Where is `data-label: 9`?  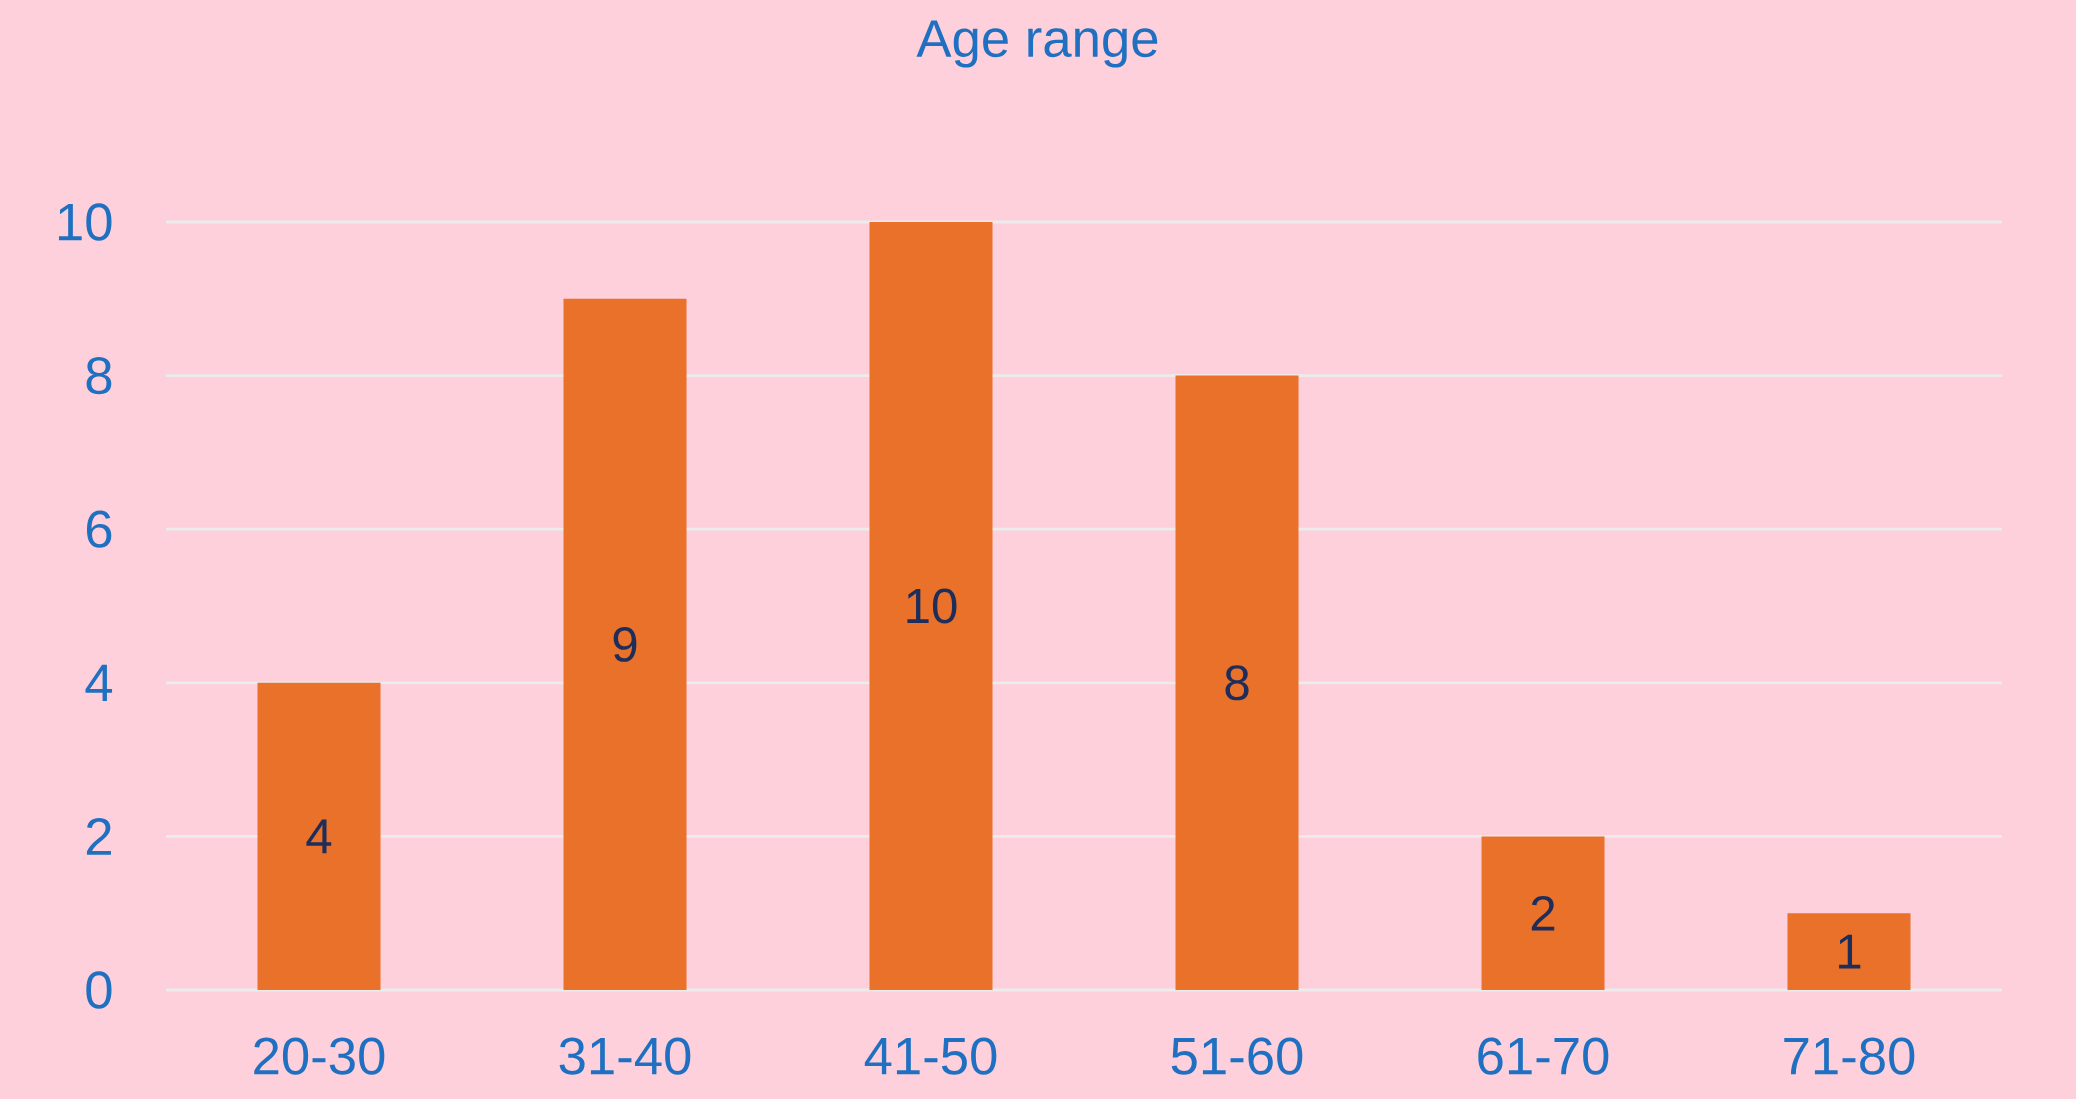 data-label: 9 is located at coordinates (625, 644).